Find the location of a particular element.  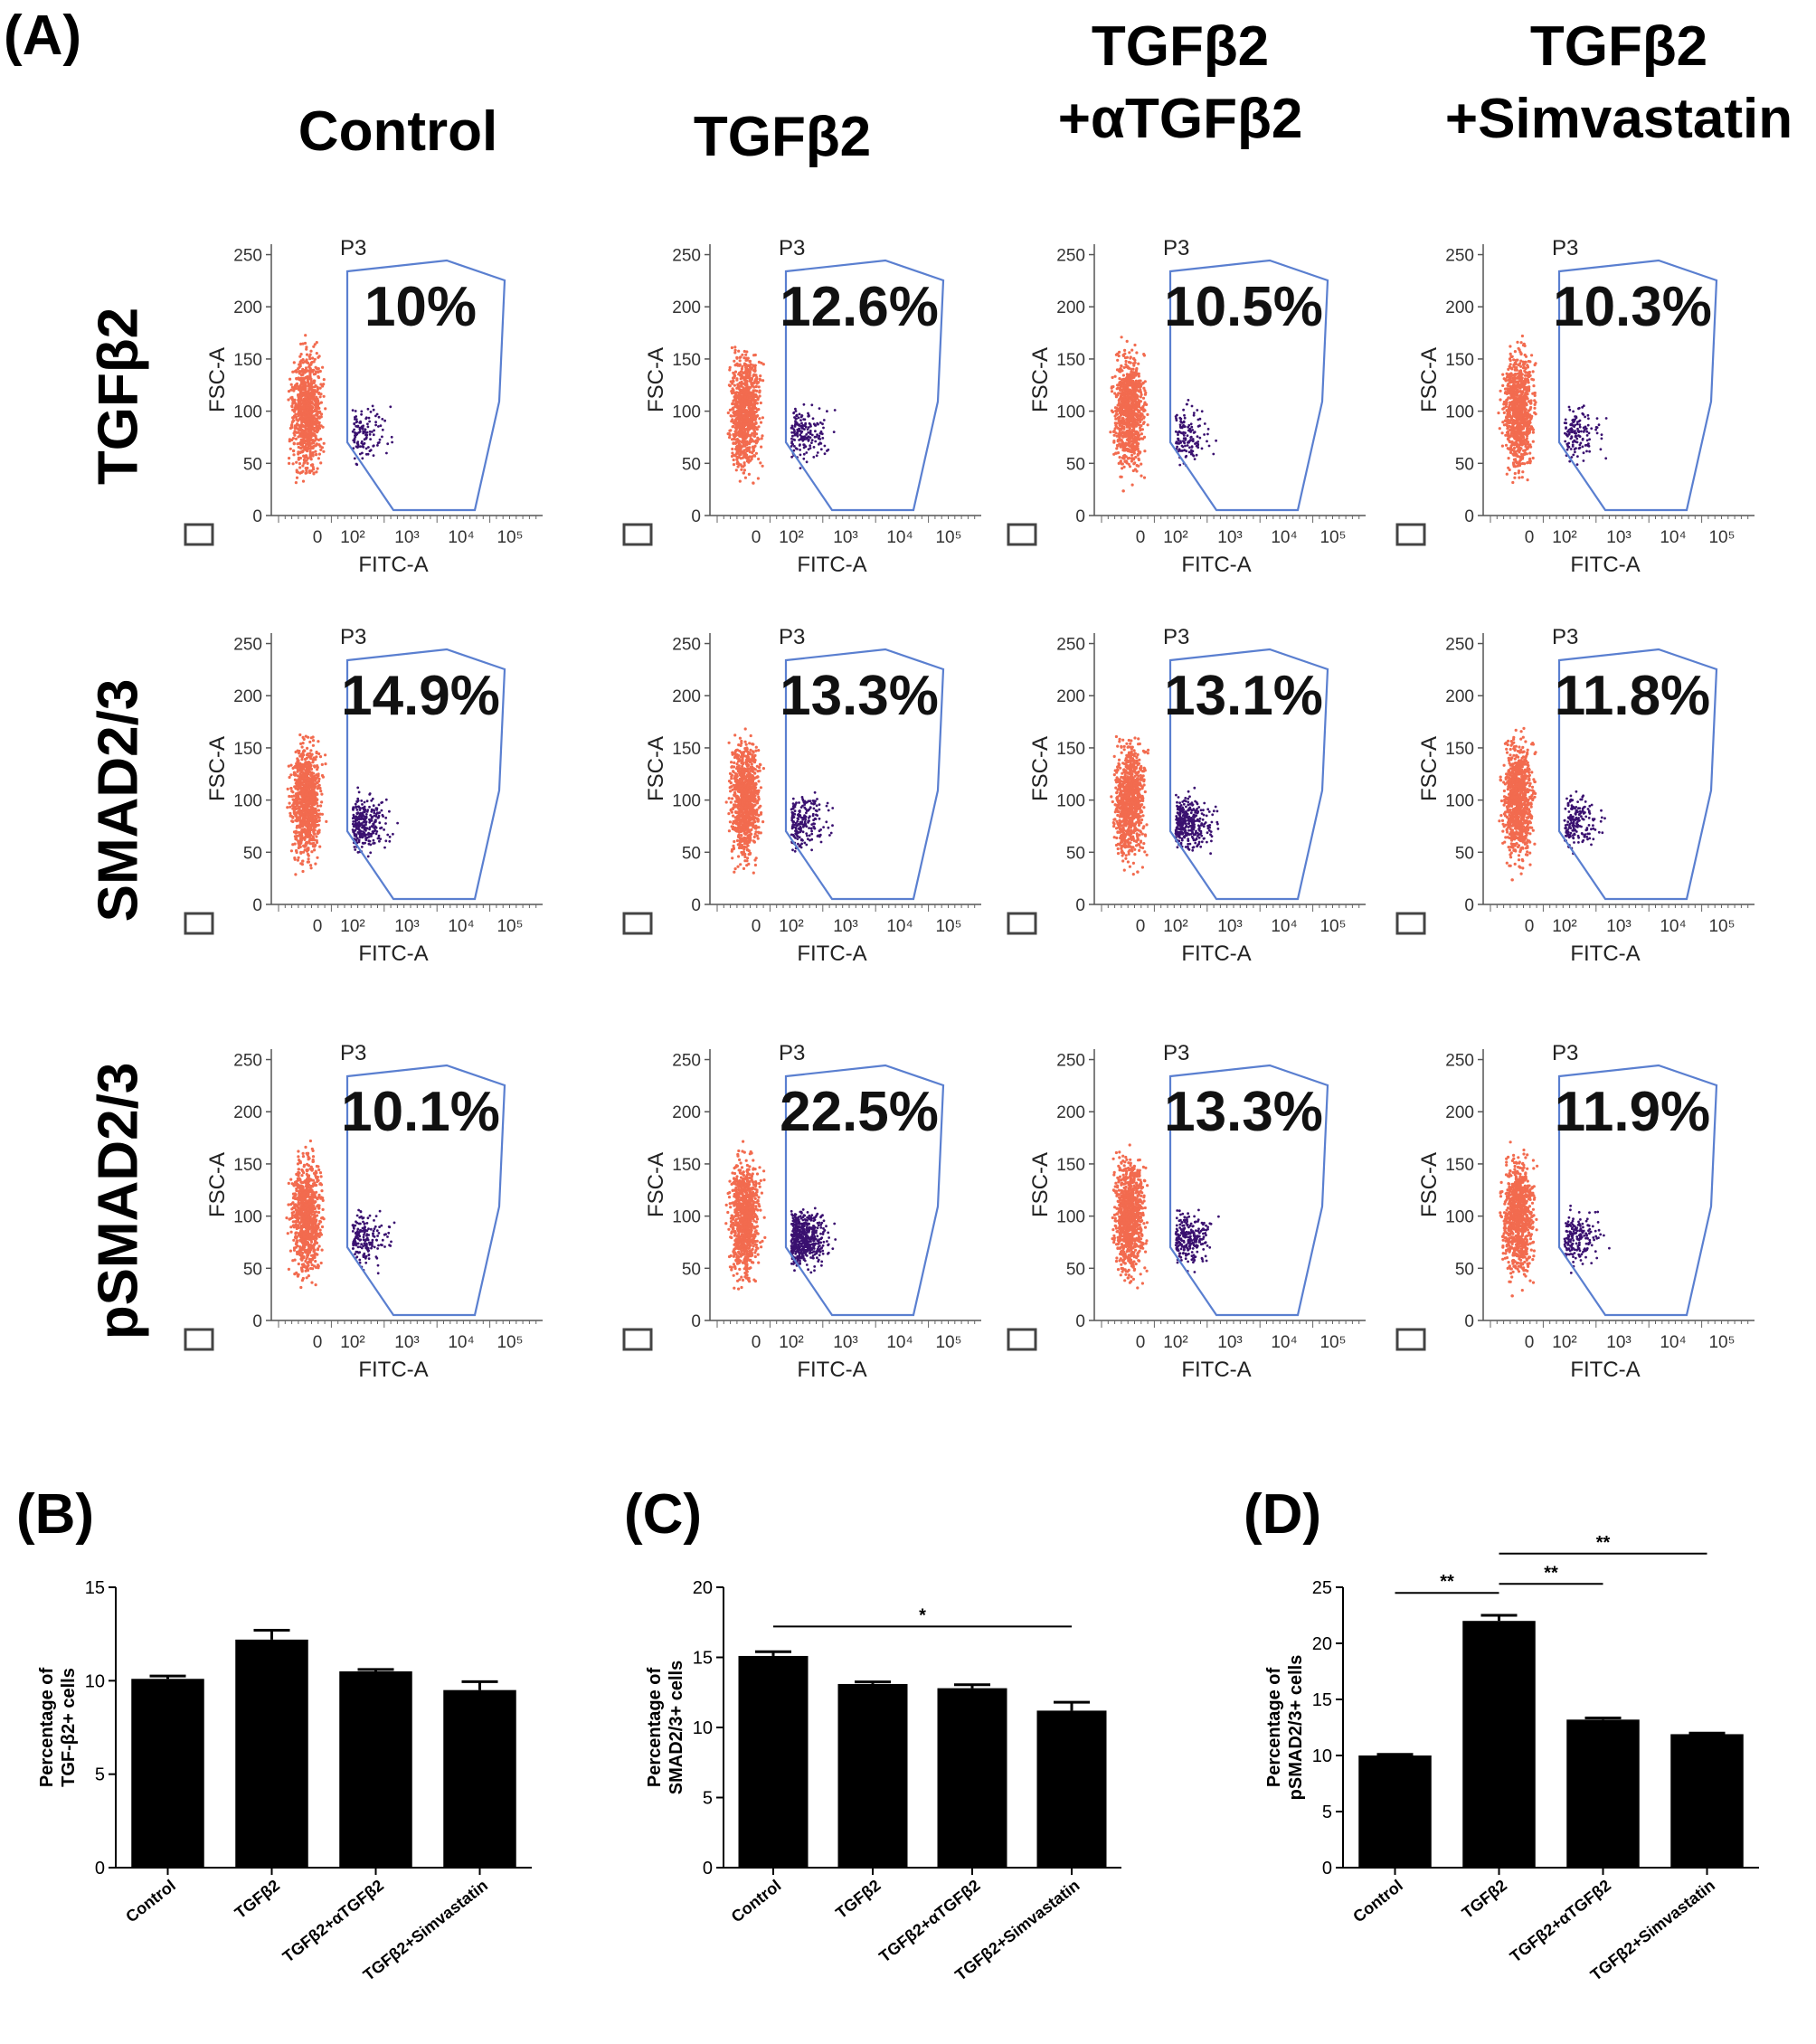

row-header-1: SMAD2/3 is located at coordinates (119, 801).